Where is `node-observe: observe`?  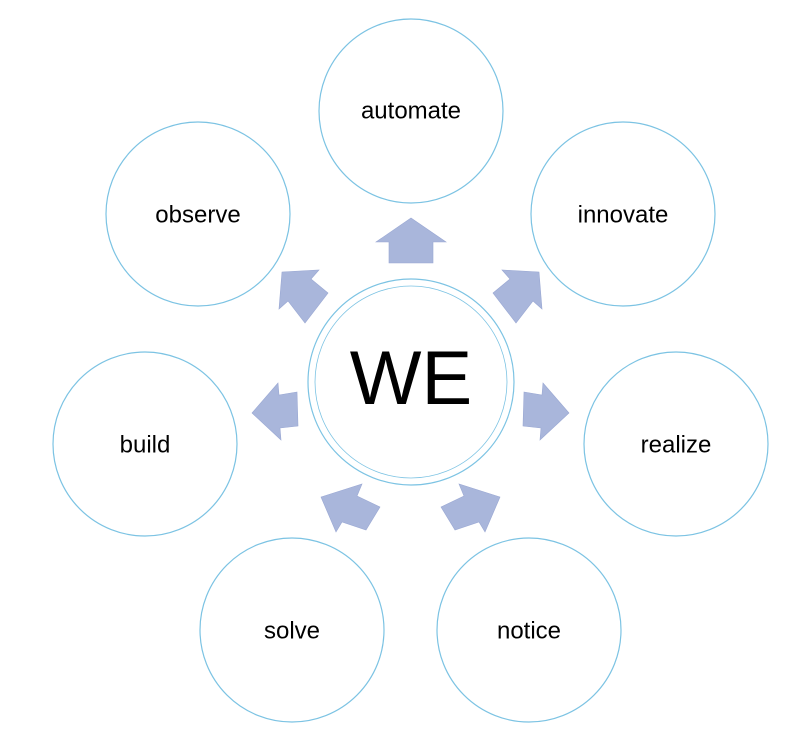 node-observe: observe is located at coordinates (198, 214).